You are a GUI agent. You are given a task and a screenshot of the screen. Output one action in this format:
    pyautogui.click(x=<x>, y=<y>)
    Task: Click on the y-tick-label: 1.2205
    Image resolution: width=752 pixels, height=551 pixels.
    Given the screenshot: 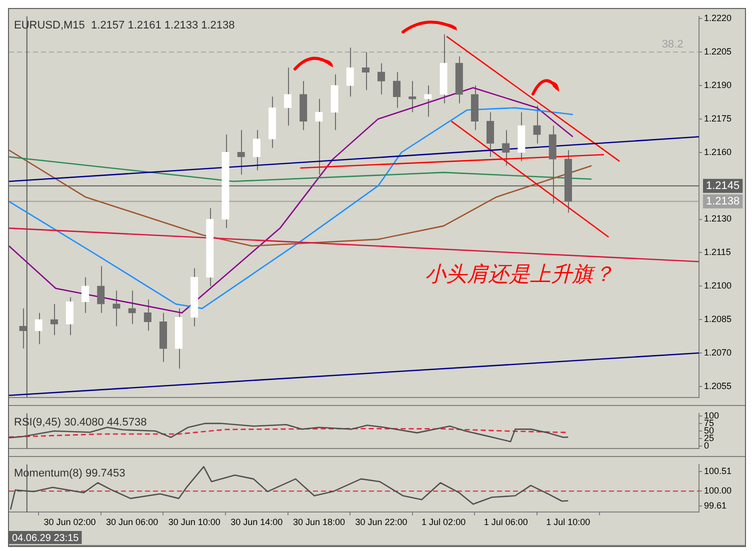 What is the action you would take?
    pyautogui.click(x=718, y=51)
    